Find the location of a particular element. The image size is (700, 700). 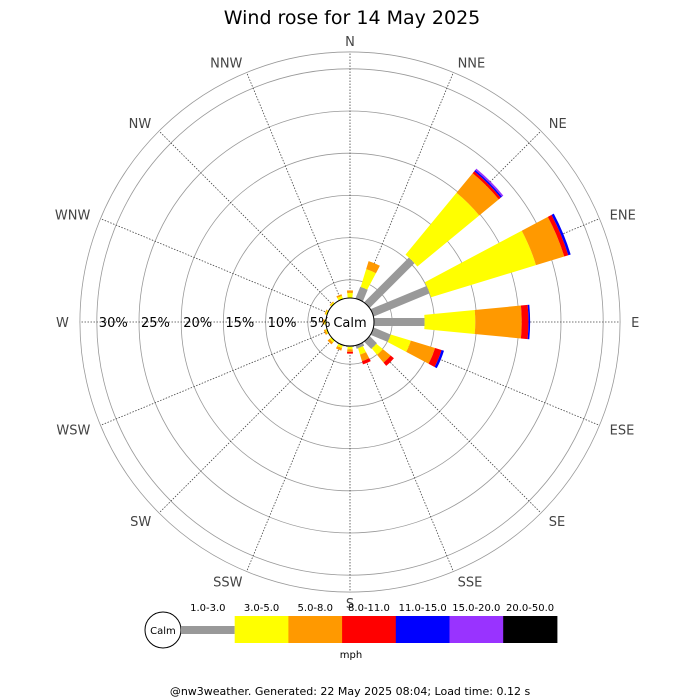

bar-n-3.0-5.0 is located at coordinates (350, 295).